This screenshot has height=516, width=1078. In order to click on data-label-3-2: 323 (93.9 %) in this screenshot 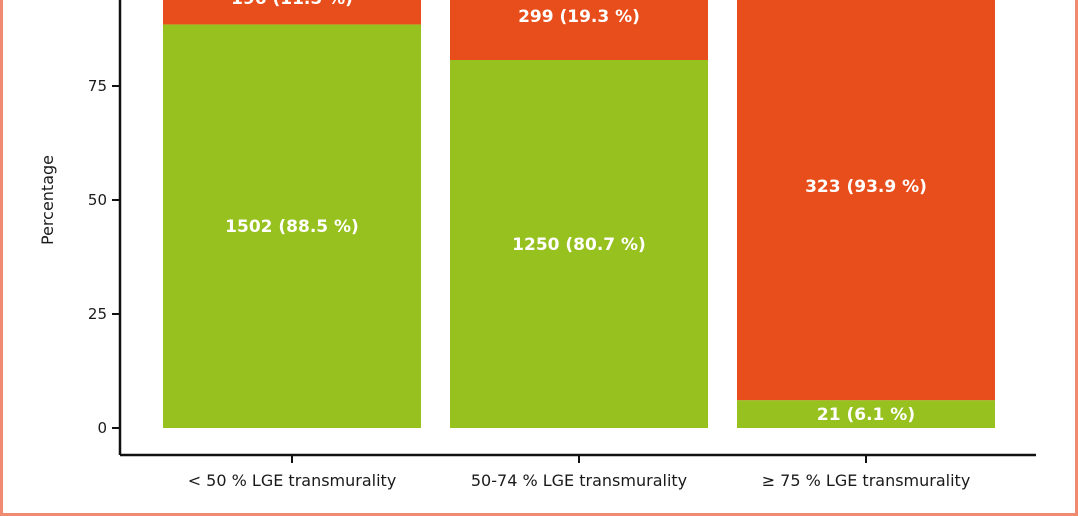, I will do `click(866, 187)`.